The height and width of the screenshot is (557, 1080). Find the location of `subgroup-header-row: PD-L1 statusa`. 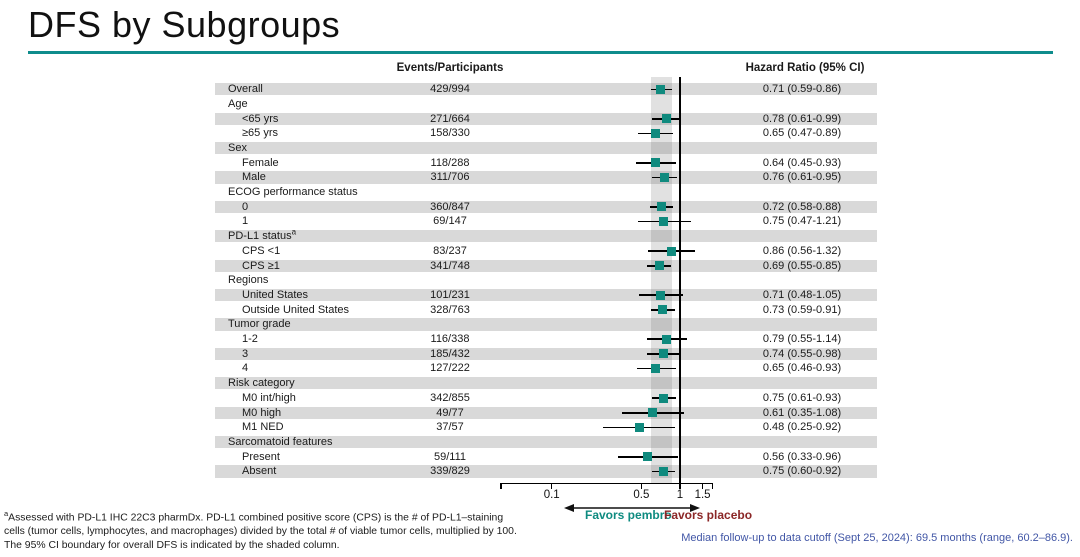

subgroup-header-row: PD-L1 statusa is located at coordinates (546, 235).